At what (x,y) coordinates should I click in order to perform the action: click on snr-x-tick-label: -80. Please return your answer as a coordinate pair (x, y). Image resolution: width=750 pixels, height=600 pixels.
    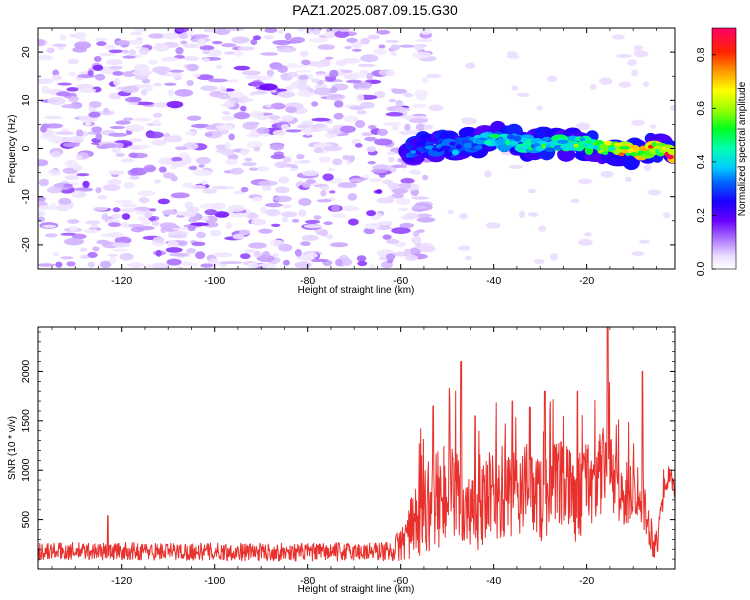
    Looking at the image, I should click on (307, 581).